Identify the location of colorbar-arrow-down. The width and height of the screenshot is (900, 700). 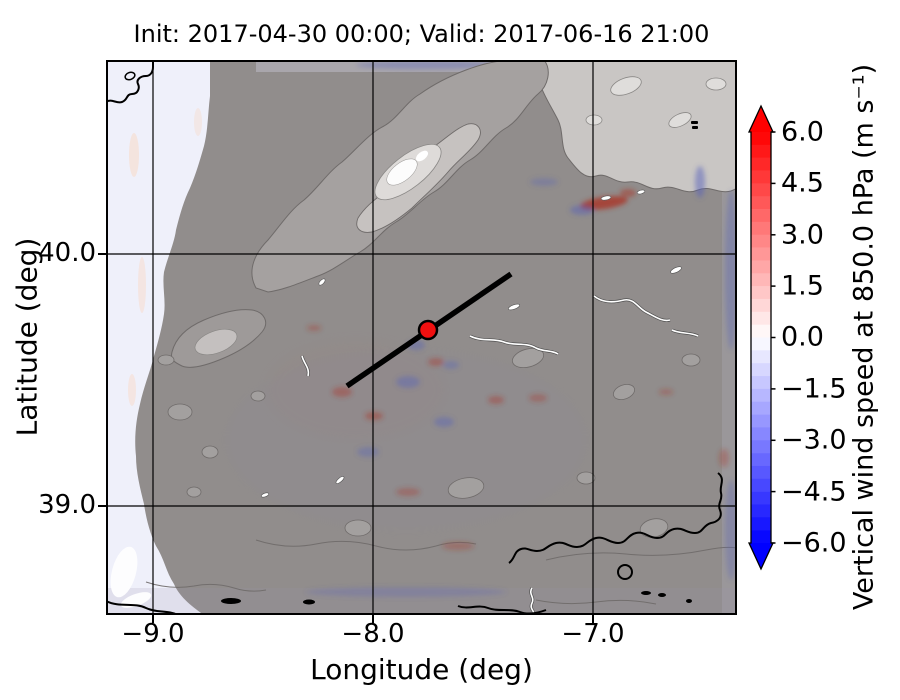
(761, 556).